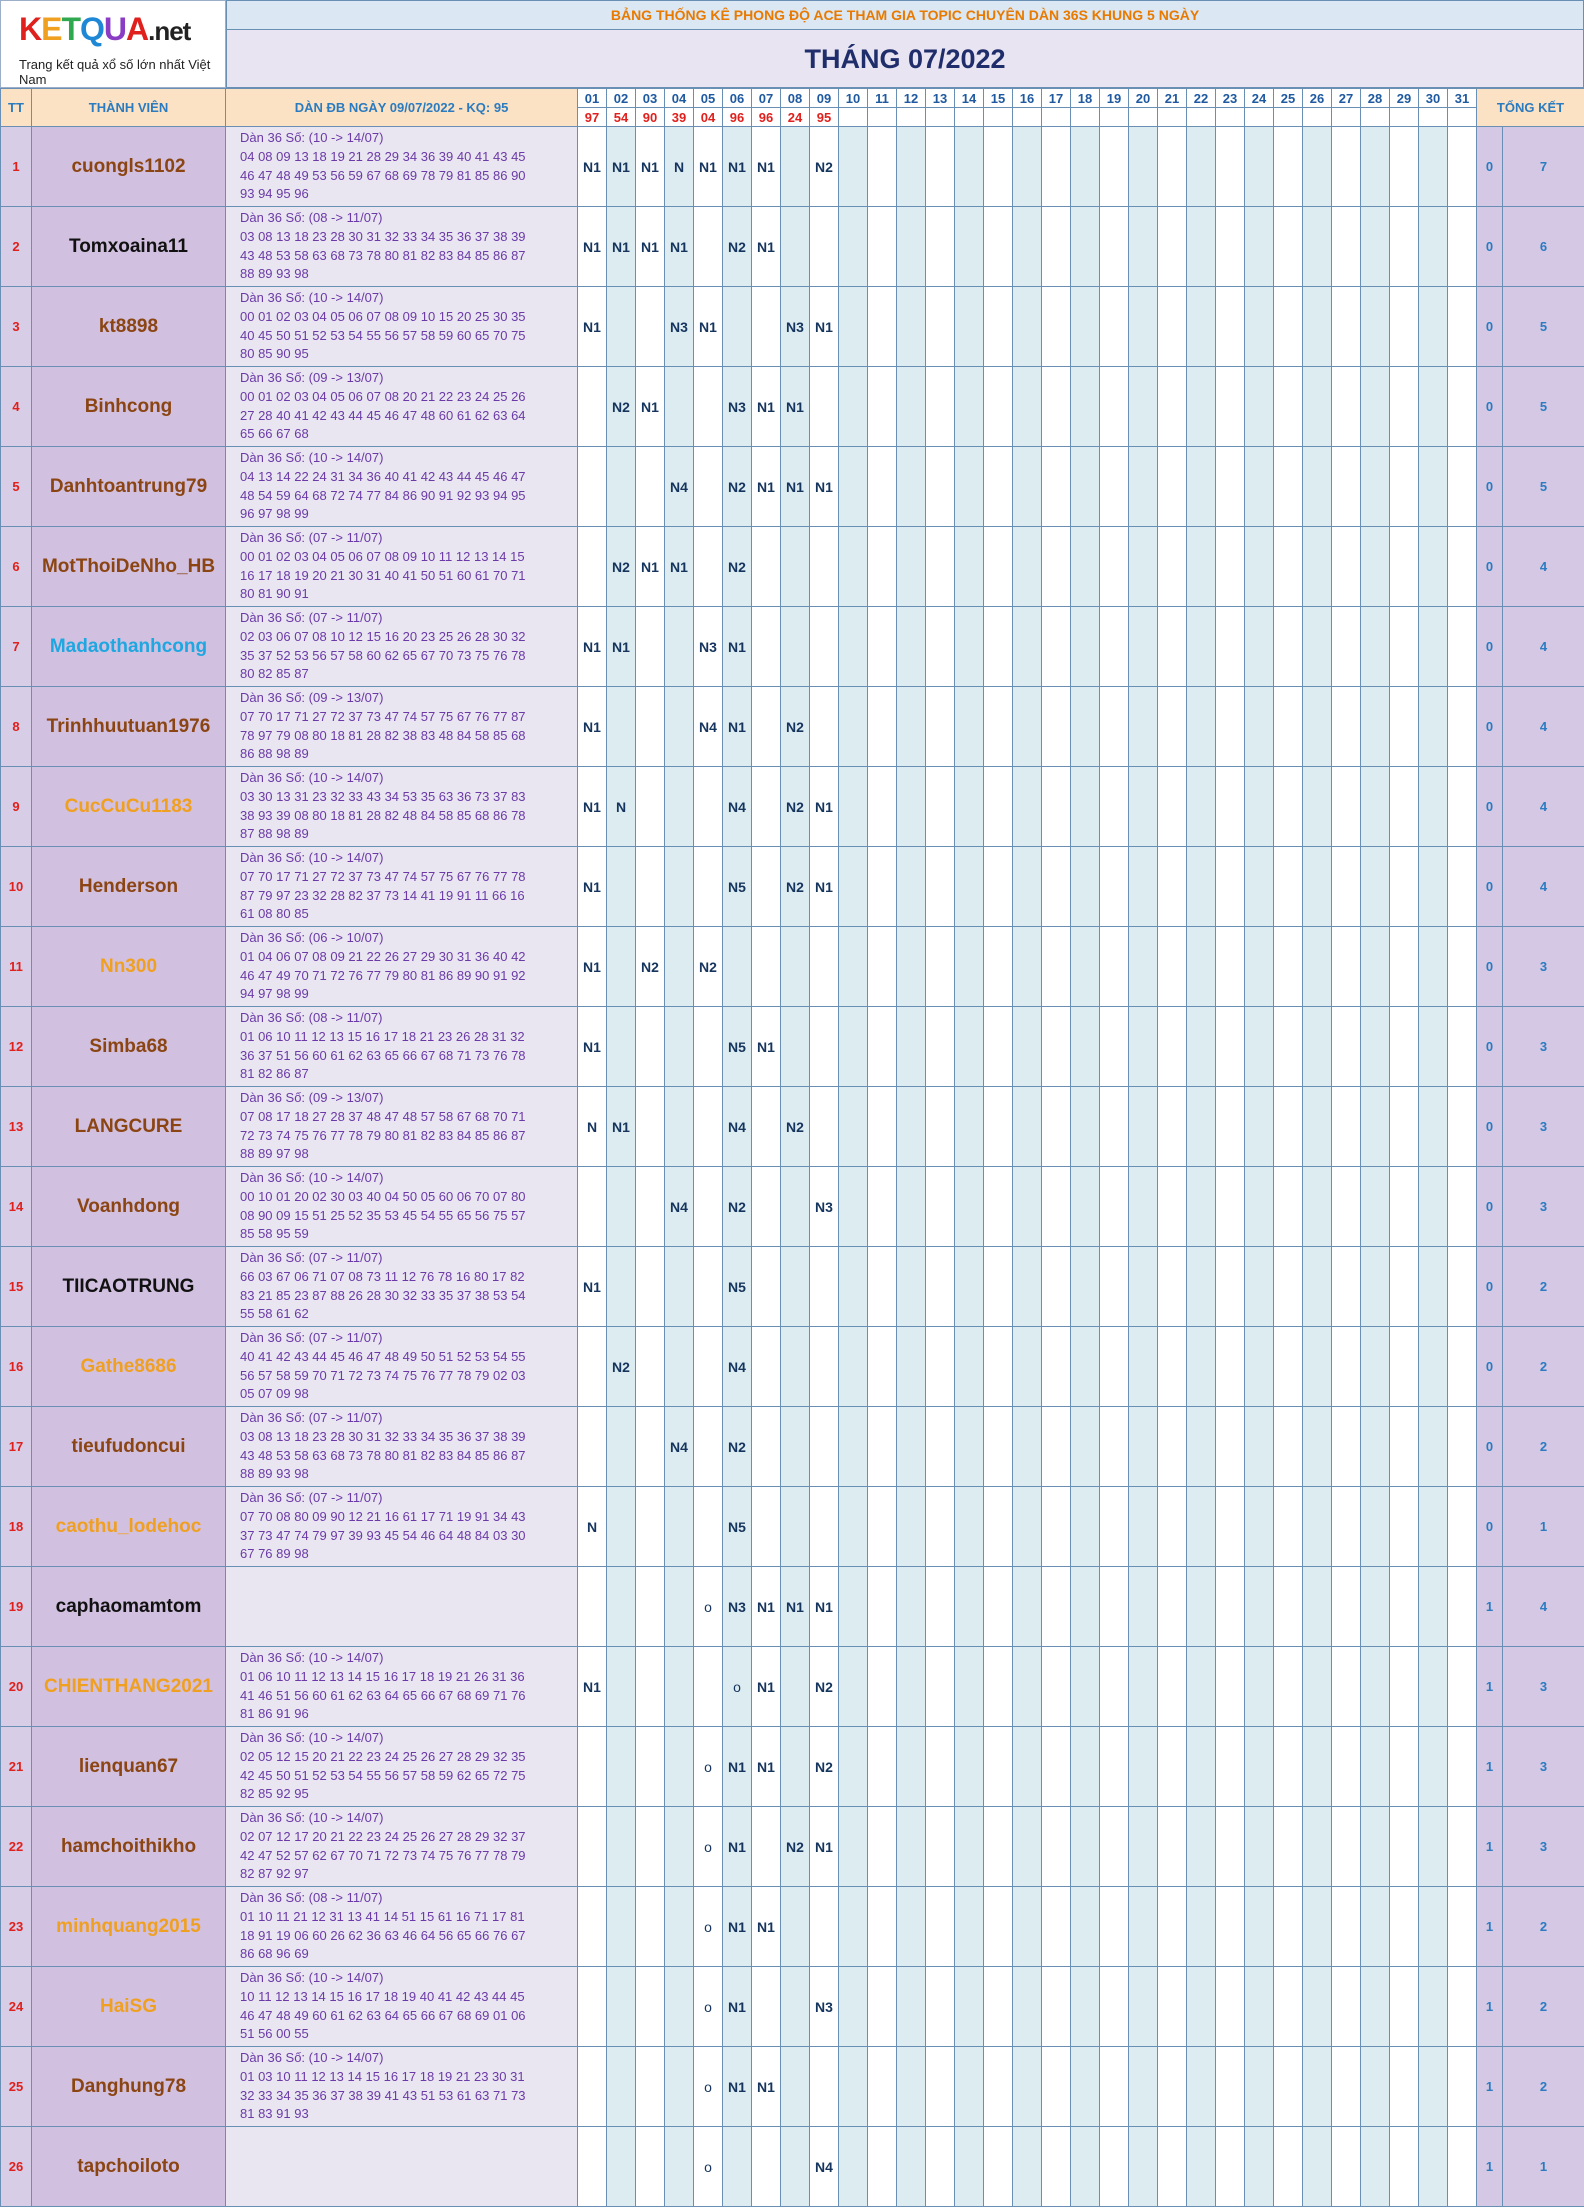  Describe the element at coordinates (128, 486) in the screenshot. I see `member-name: Danhtoantrung79` at that location.